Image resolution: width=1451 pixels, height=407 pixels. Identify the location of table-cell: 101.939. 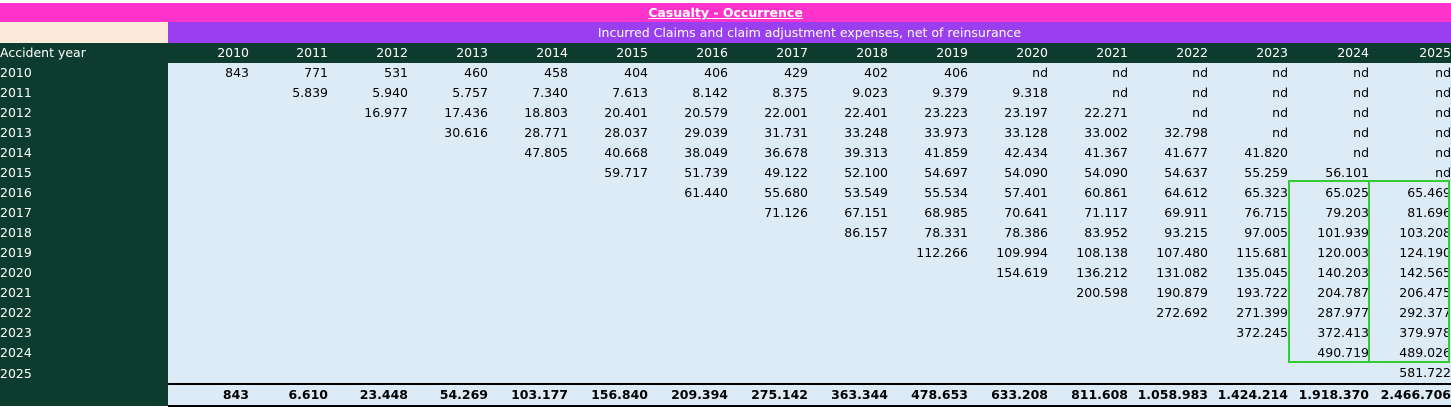
(1328, 233).